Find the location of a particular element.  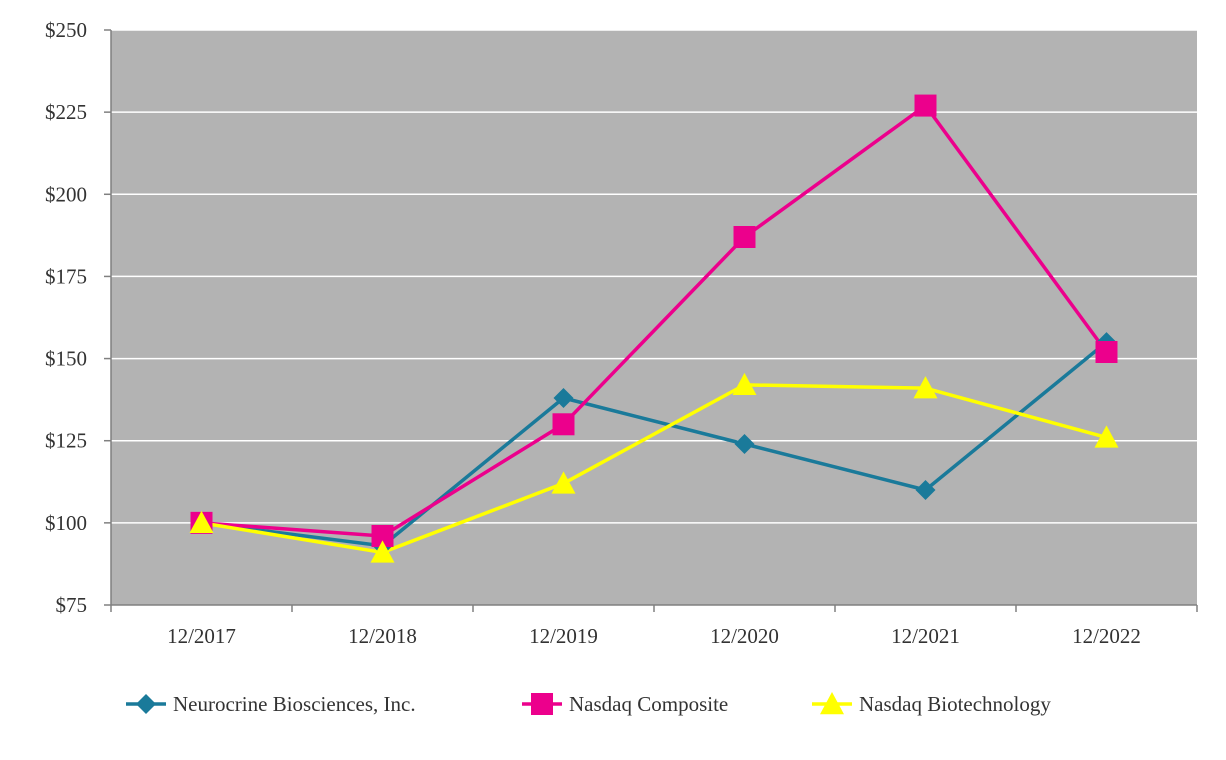

y-tick-label: $175 is located at coordinates (66, 276).